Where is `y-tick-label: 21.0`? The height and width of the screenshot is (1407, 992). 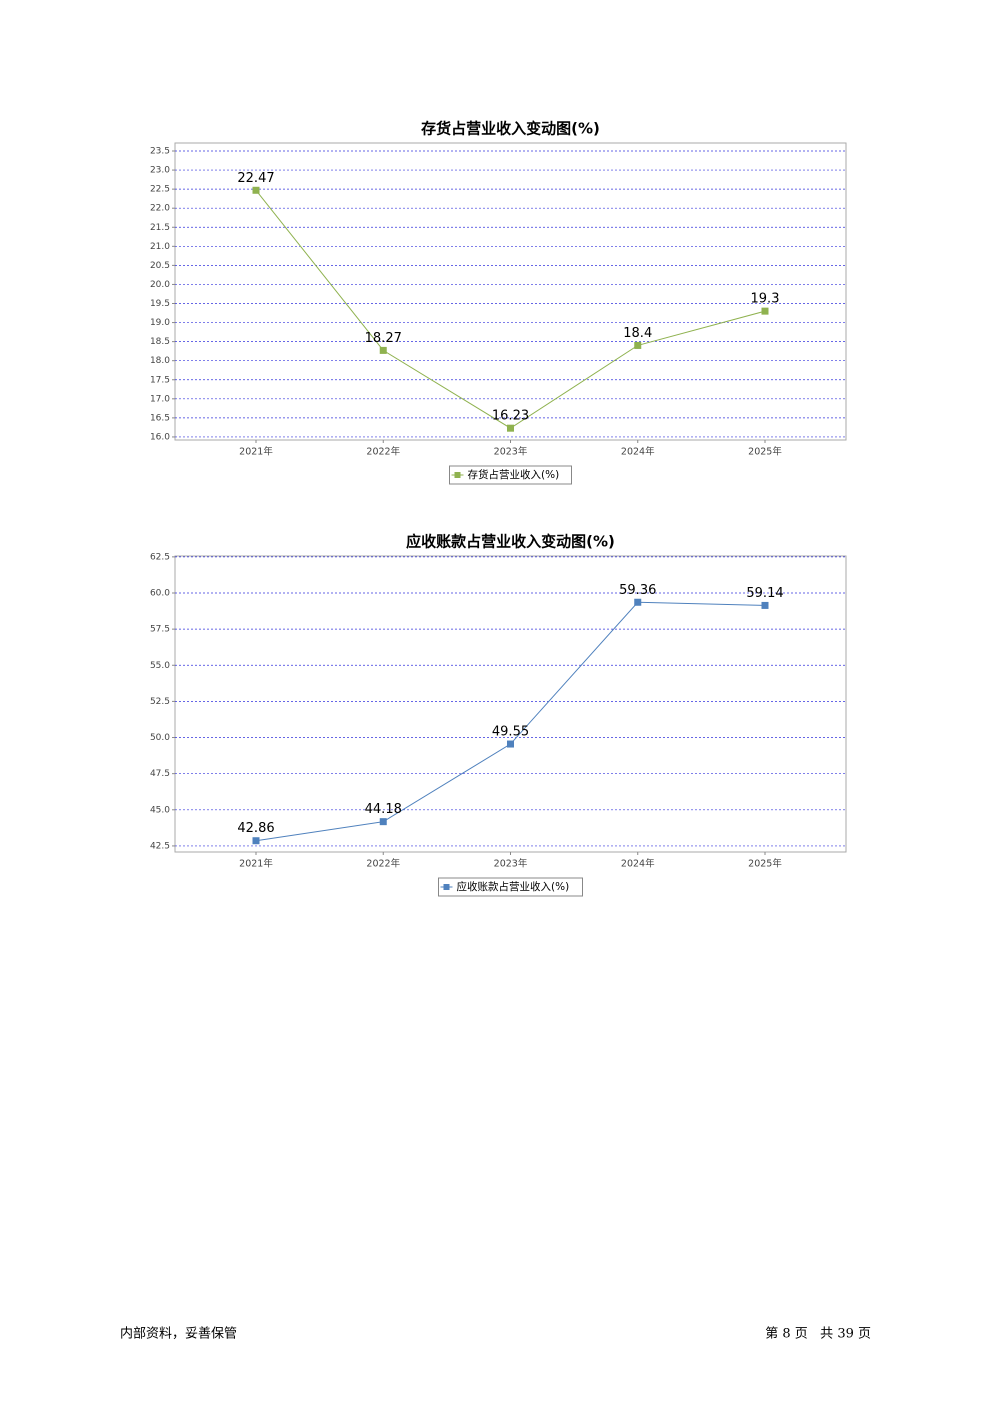 y-tick-label: 21.0 is located at coordinates (160, 247).